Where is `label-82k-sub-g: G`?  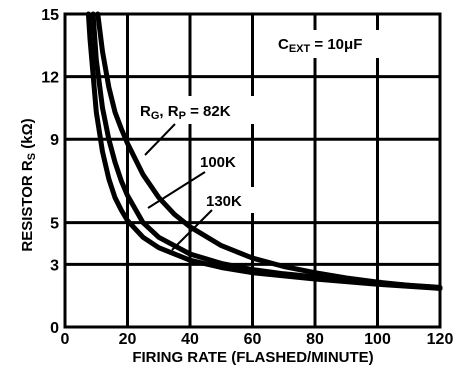
label-82k-sub-g: G is located at coordinates (155, 116).